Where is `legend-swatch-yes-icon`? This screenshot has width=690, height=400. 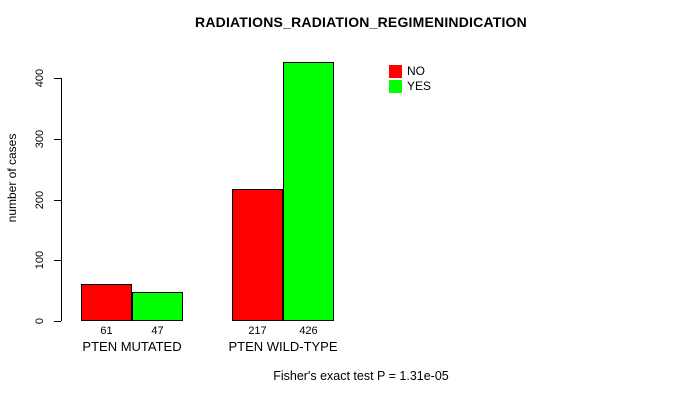
legend-swatch-yes-icon is located at coordinates (395, 86).